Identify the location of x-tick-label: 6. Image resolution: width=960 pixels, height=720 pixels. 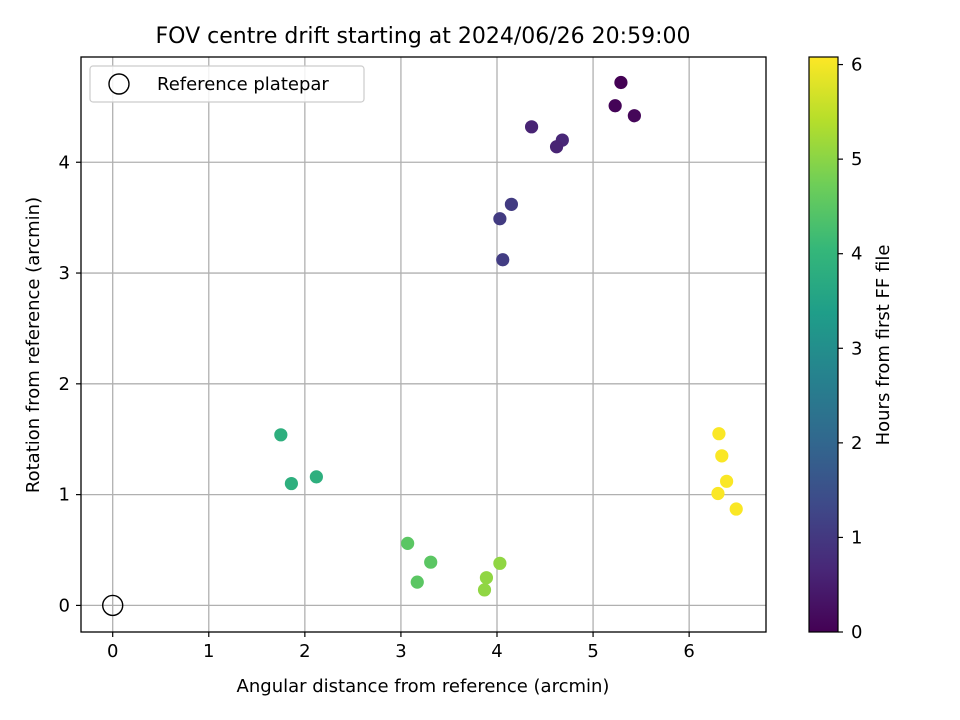
(688, 651).